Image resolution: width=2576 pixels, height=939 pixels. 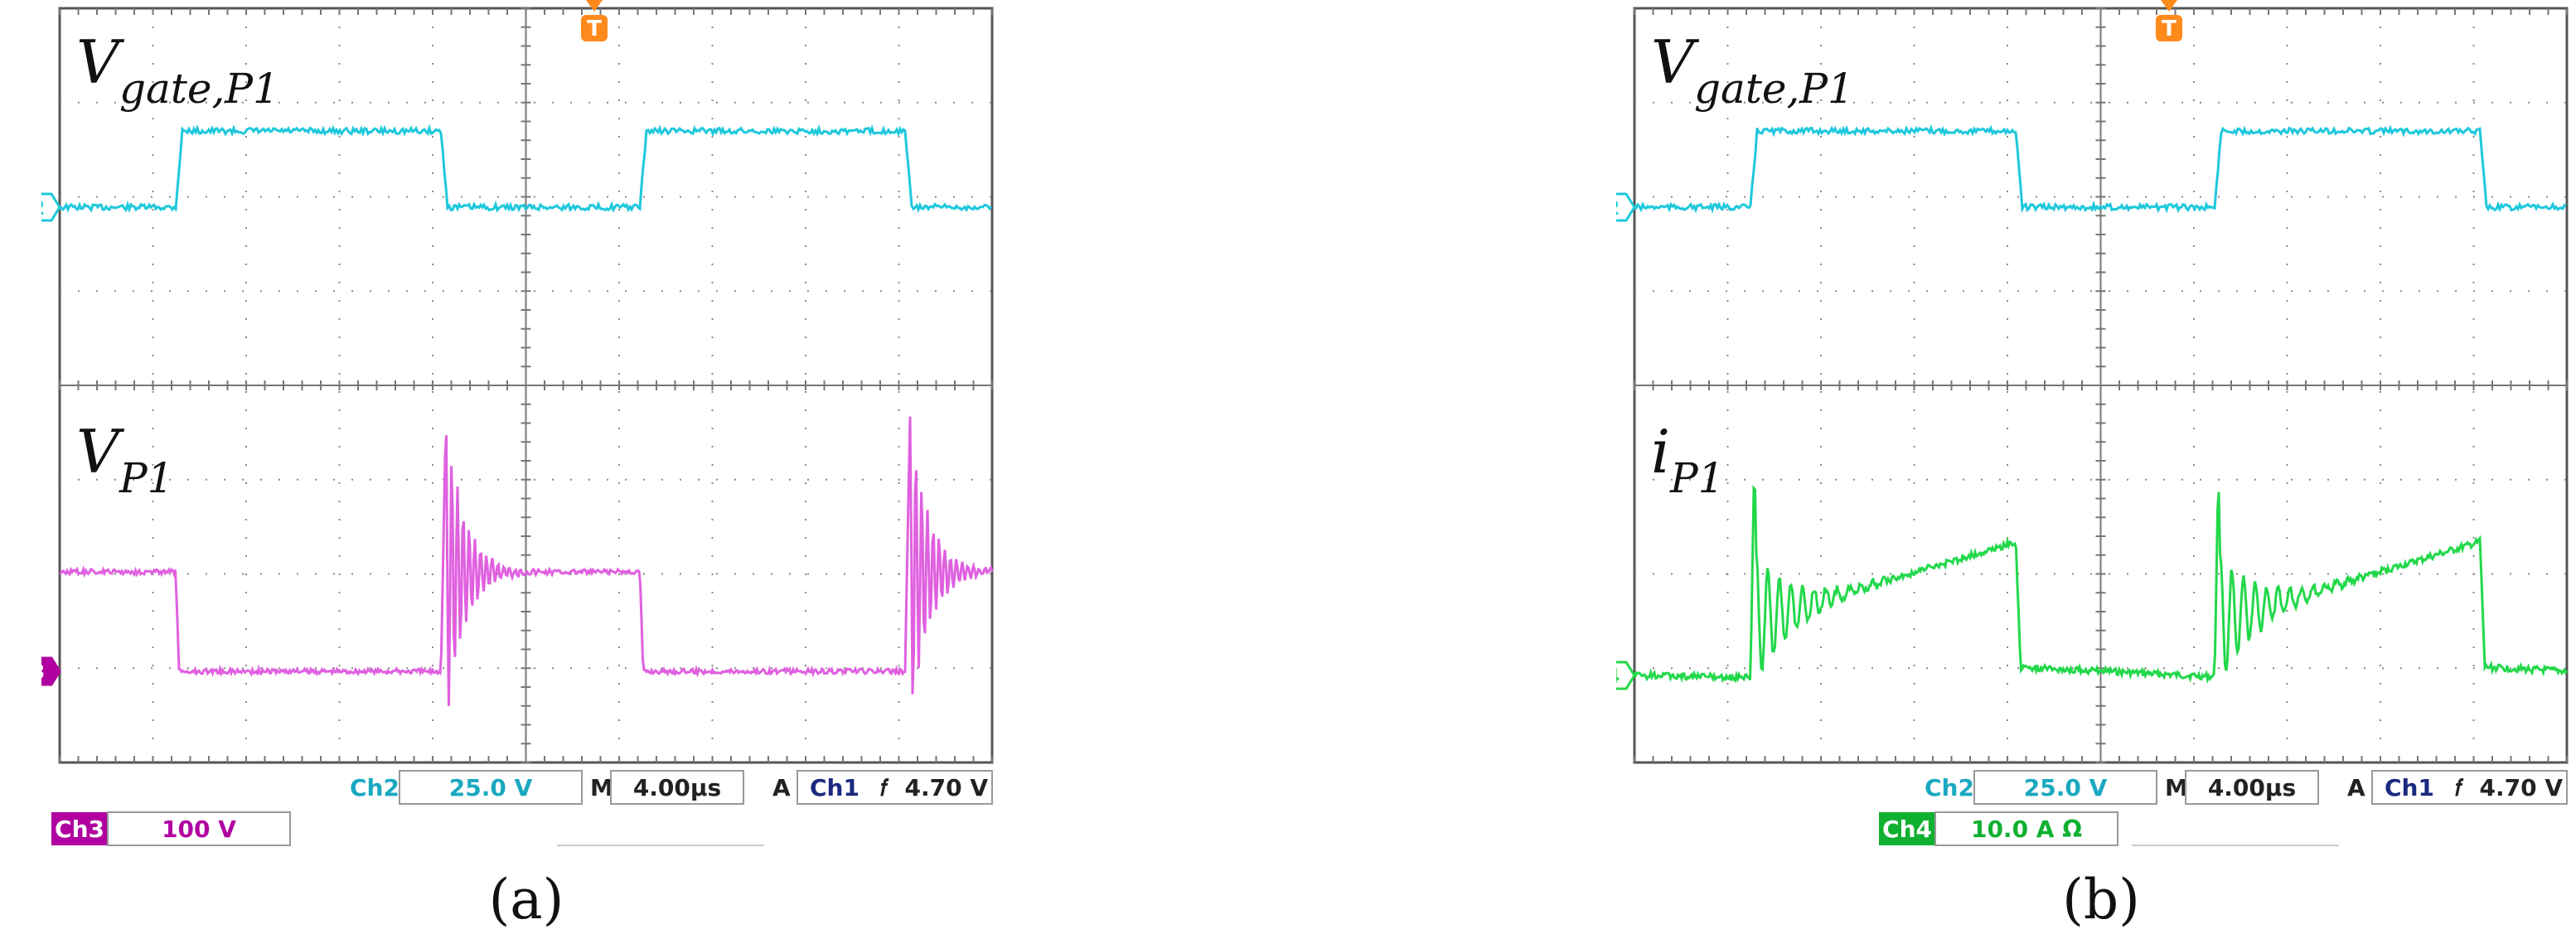 What do you see at coordinates (526, 900) in the screenshot?
I see `panel-label: (a)` at bounding box center [526, 900].